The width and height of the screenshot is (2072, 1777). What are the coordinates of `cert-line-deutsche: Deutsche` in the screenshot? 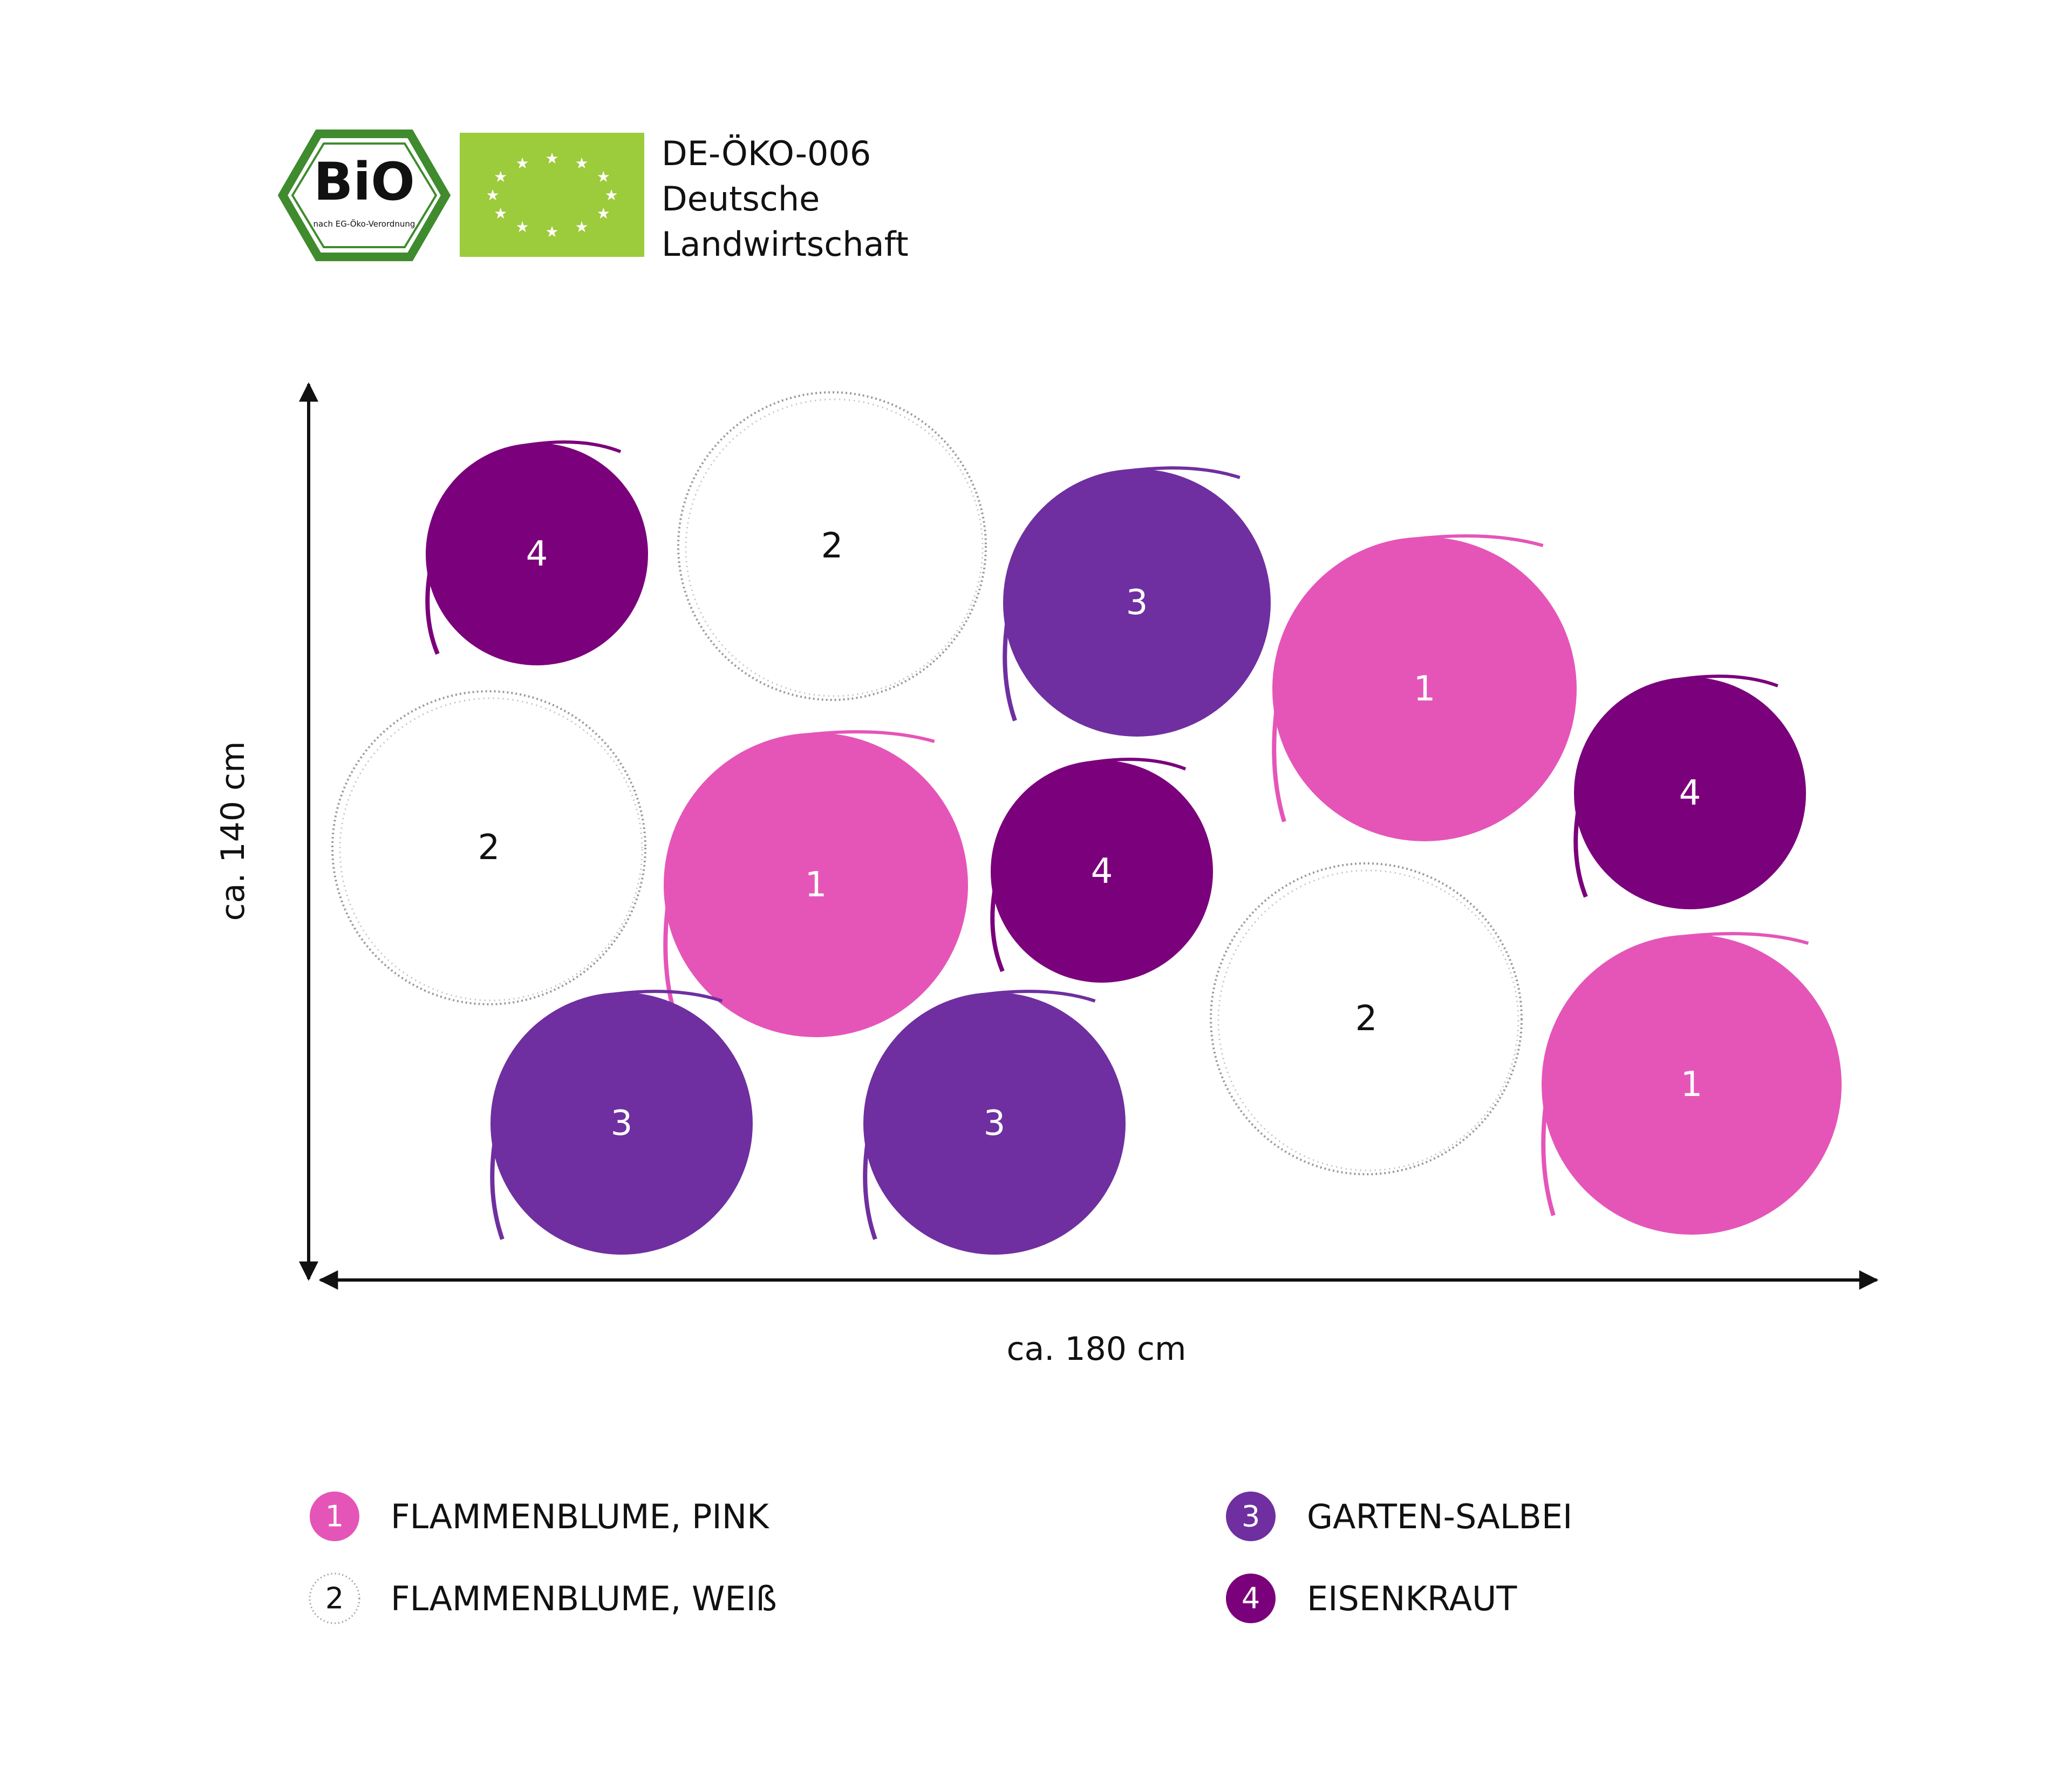 It's located at (741, 199).